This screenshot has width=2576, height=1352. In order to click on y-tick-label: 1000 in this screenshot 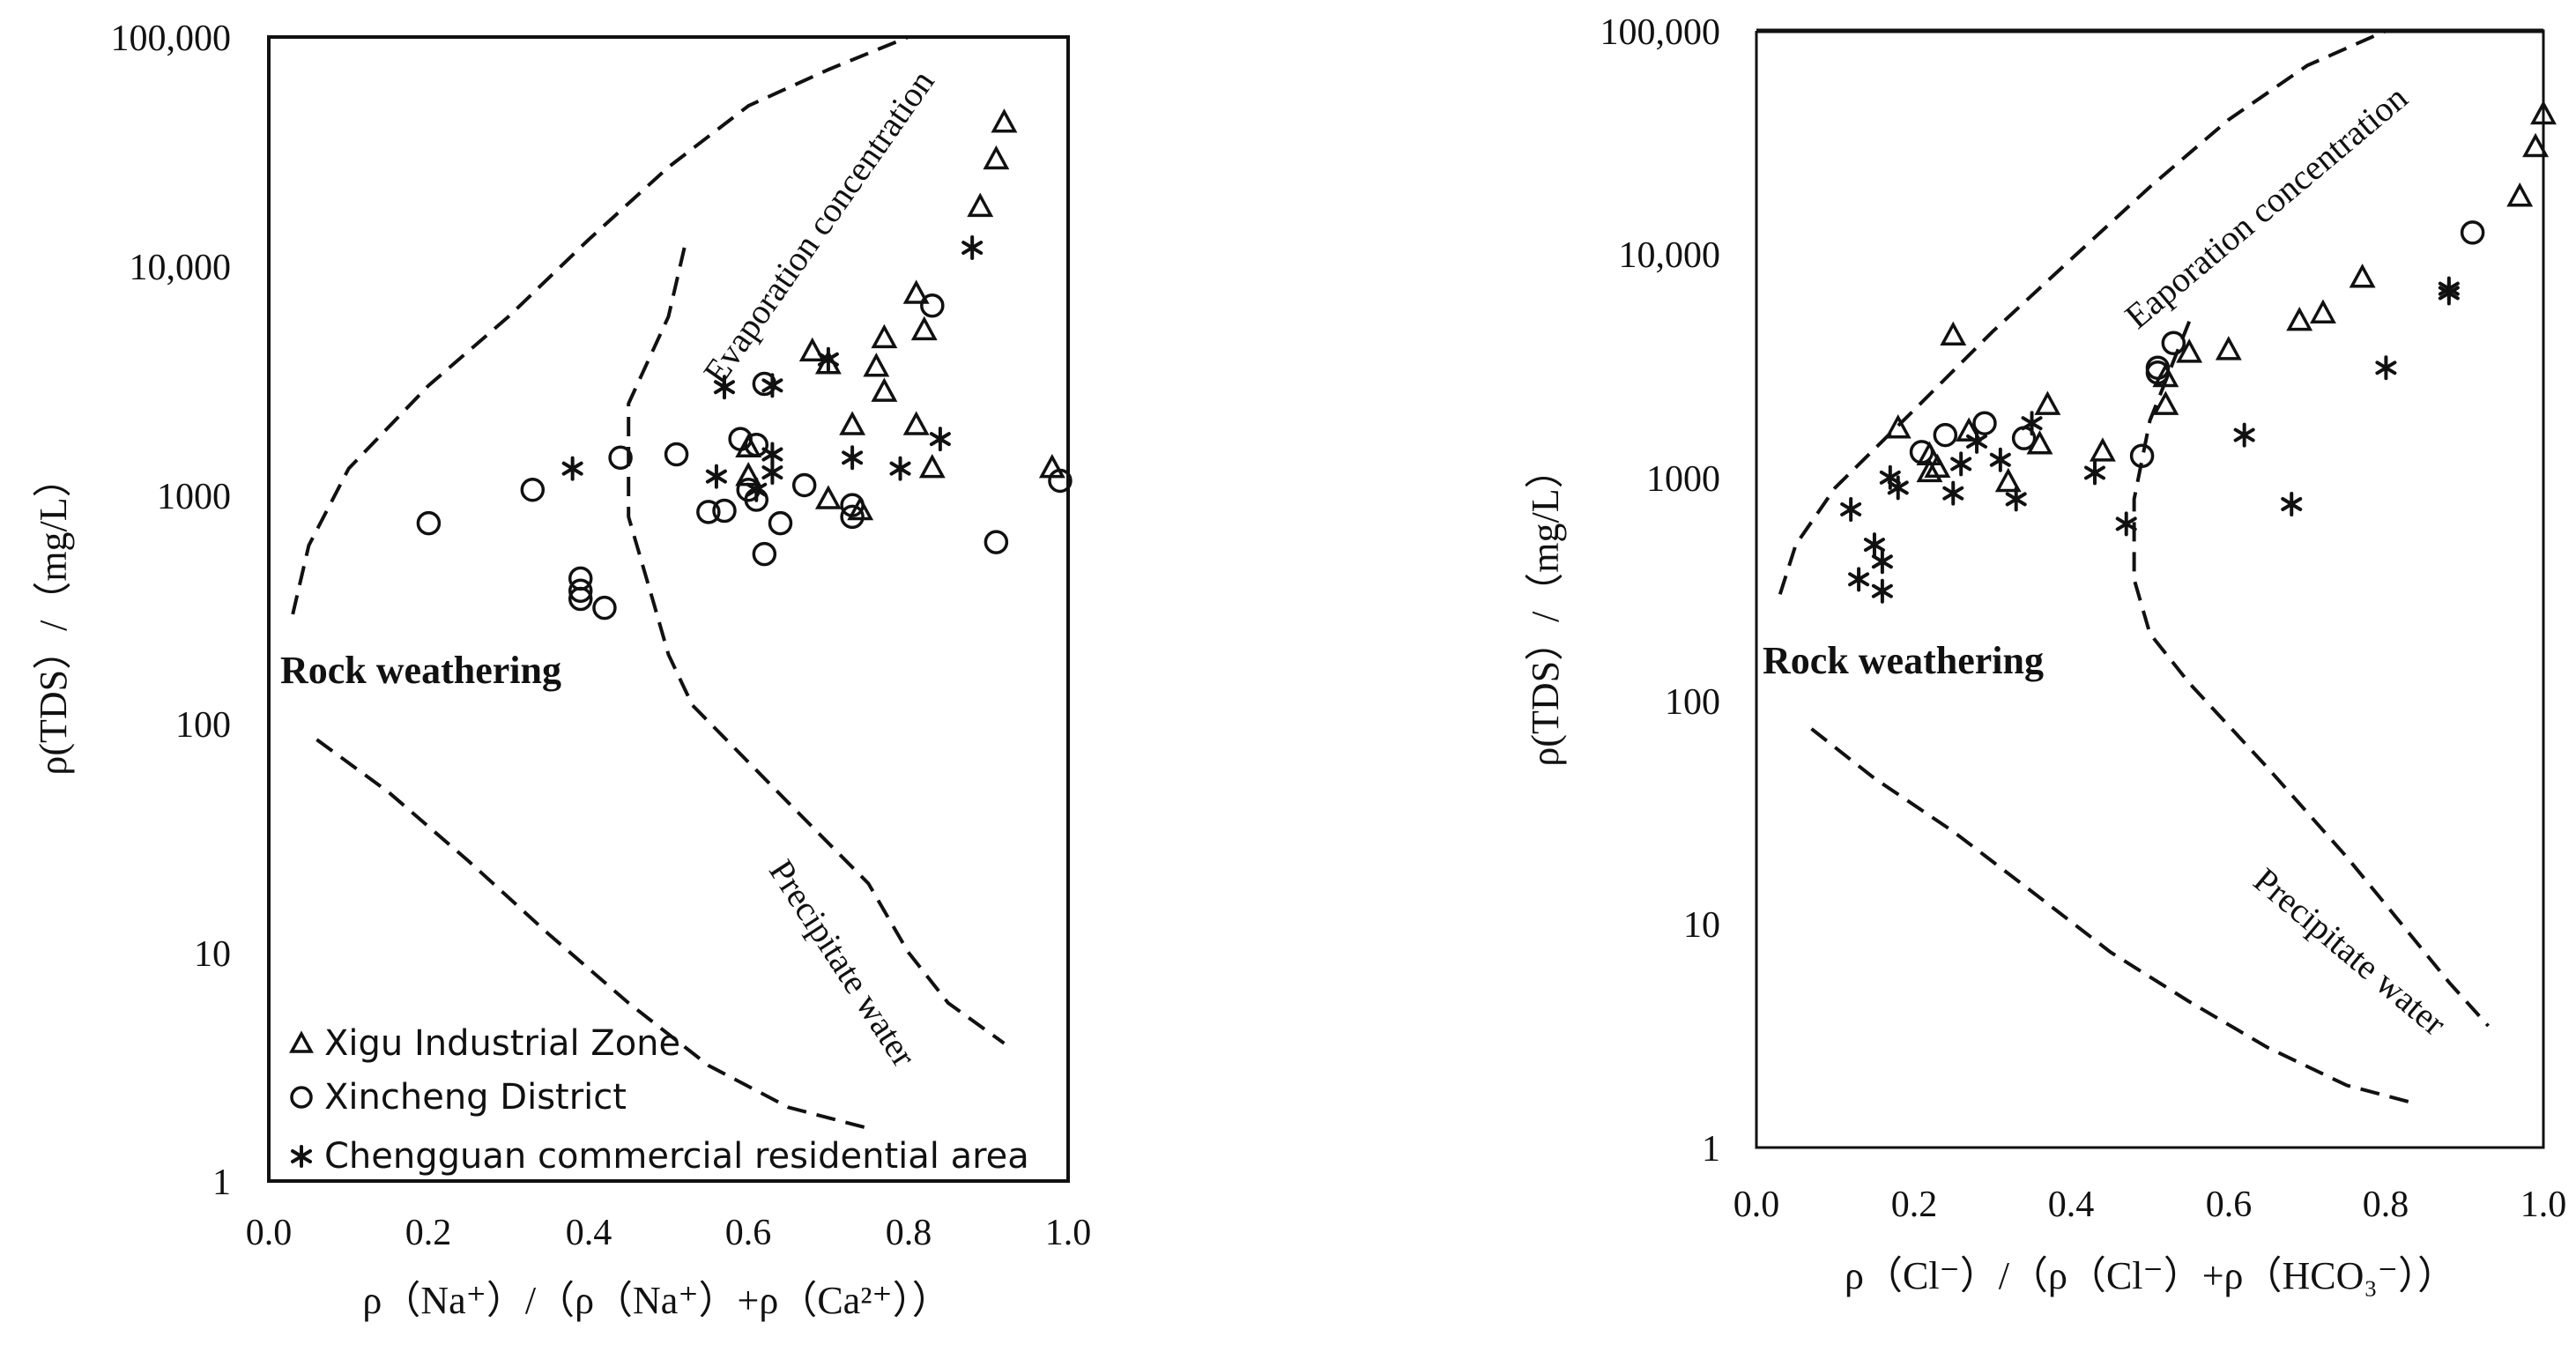, I will do `click(194, 497)`.